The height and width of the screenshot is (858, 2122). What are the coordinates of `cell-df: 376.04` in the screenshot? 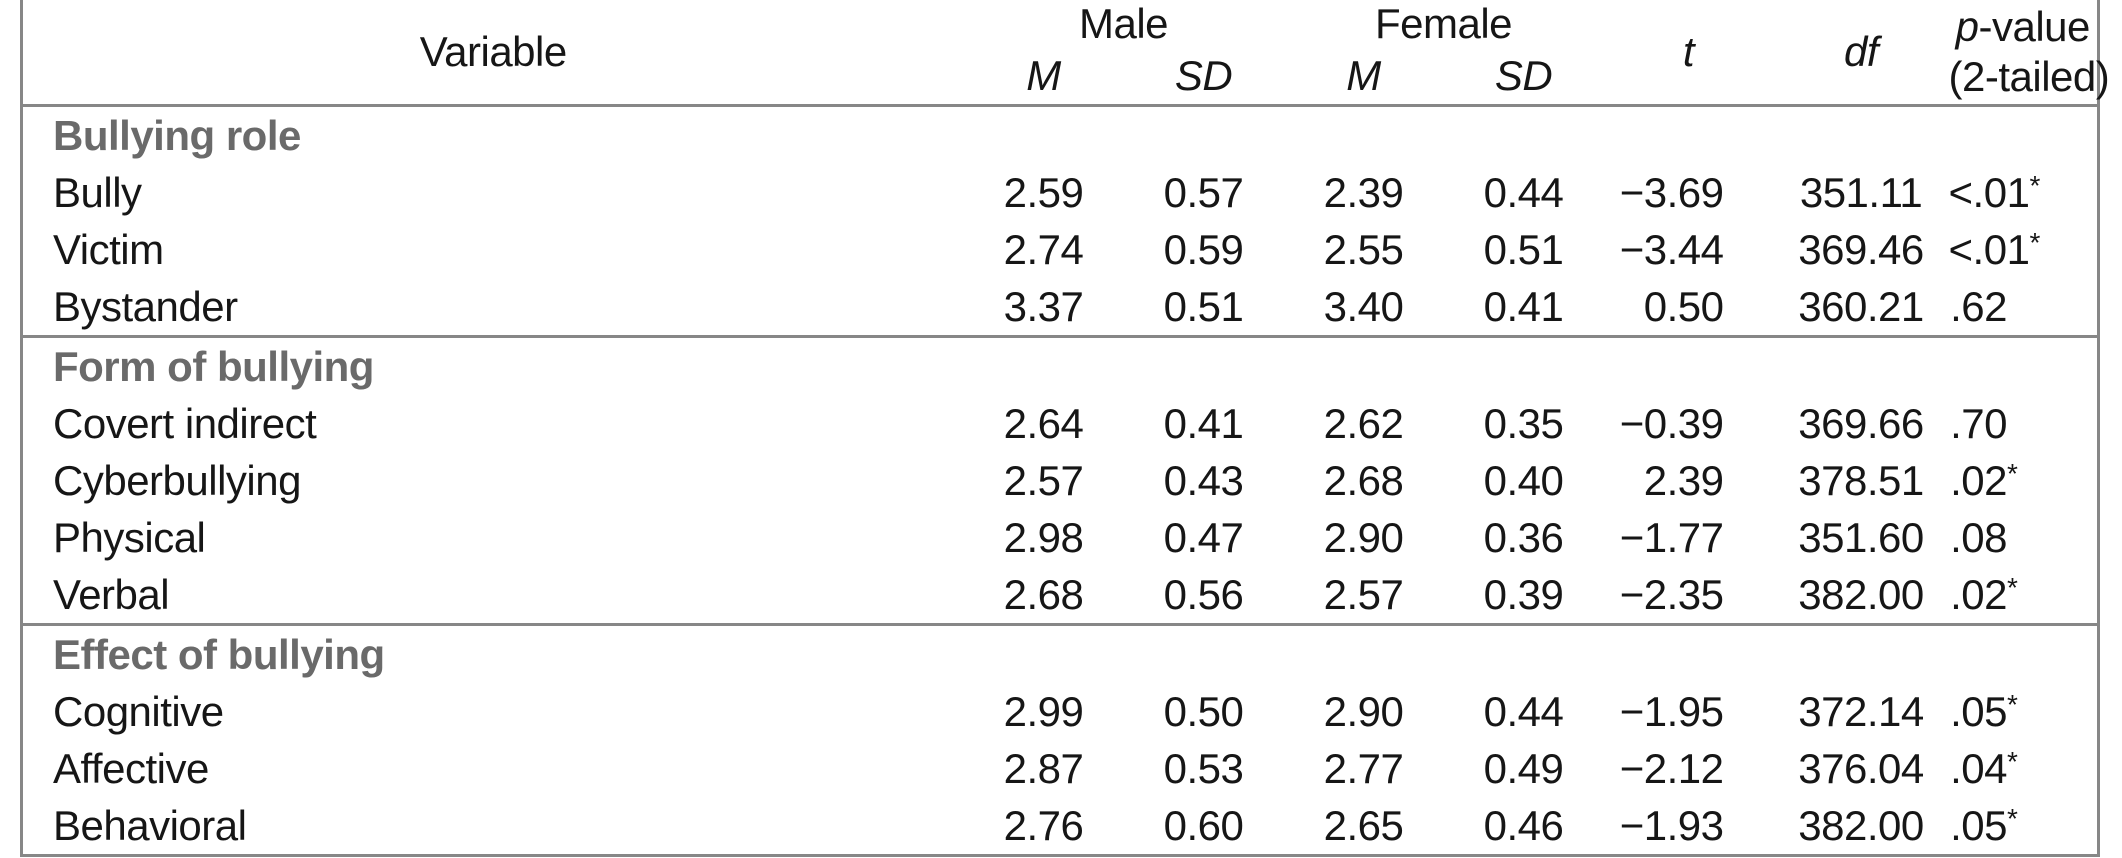 It's located at (1861, 768).